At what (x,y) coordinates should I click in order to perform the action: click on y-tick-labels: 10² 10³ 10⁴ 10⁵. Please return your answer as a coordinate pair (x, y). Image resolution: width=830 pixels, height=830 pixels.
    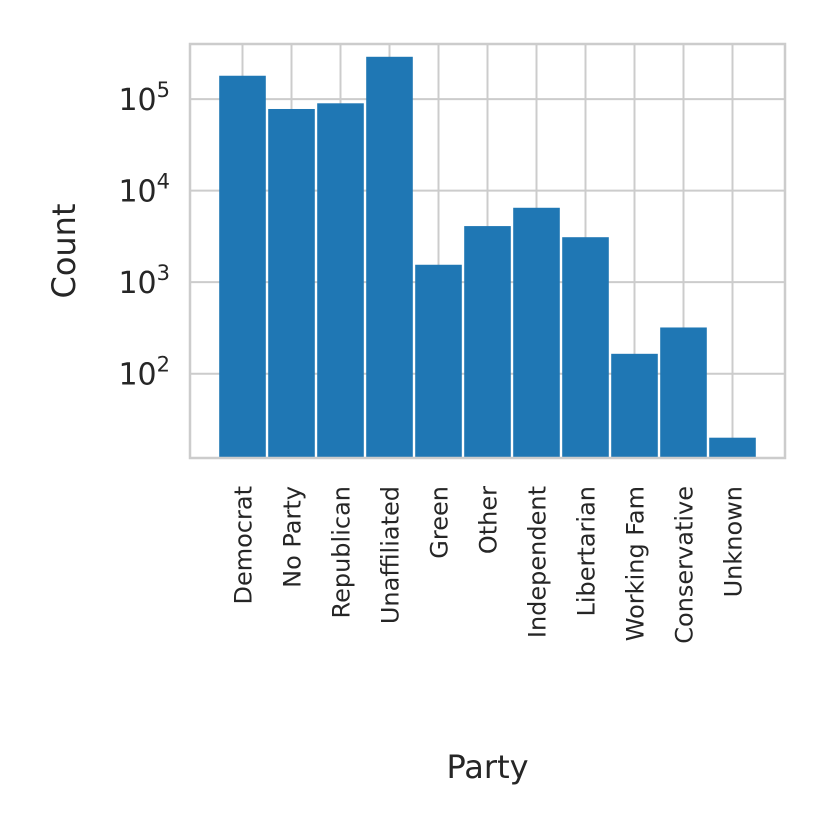
    Looking at the image, I should click on (144, 235).